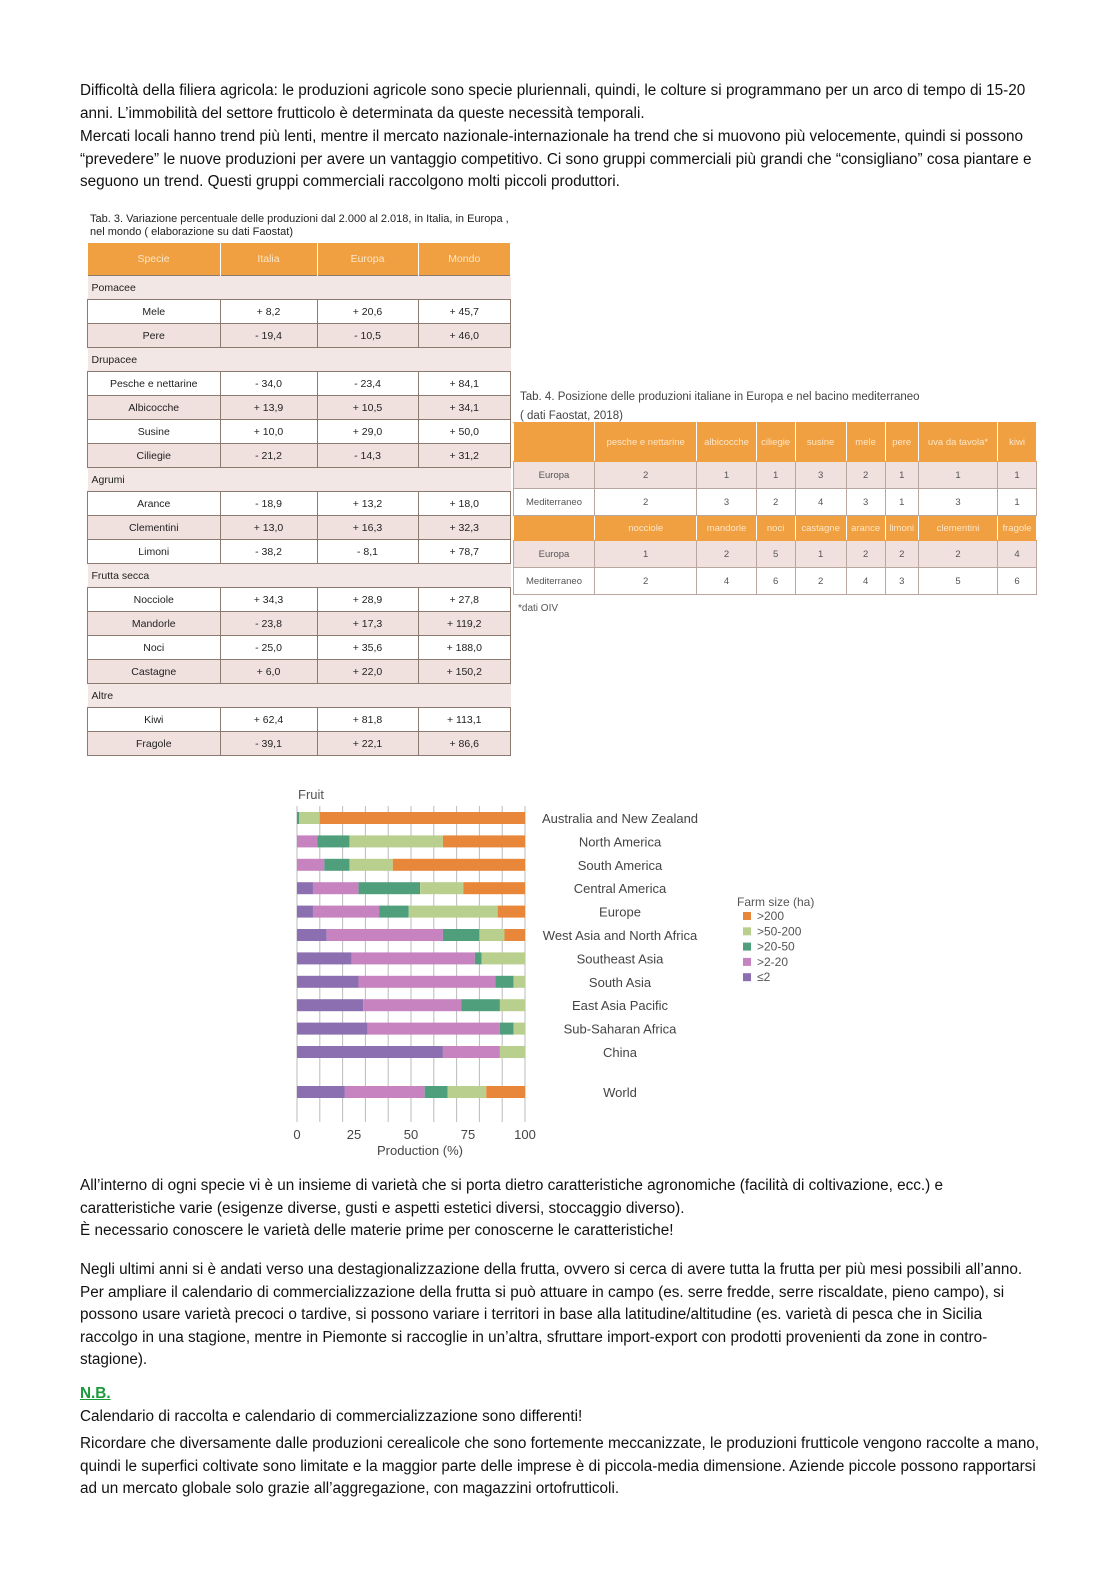 Image resolution: width=1116 pixels, height=1579 pixels. What do you see at coordinates (620, 1092) in the screenshot?
I see `category-label: World` at bounding box center [620, 1092].